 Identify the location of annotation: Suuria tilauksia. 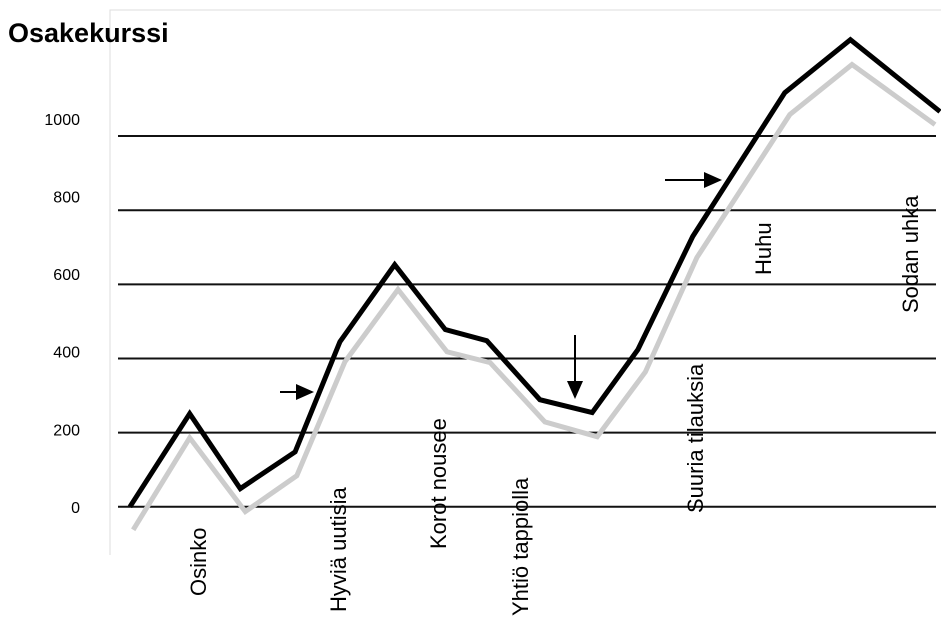
(695, 438).